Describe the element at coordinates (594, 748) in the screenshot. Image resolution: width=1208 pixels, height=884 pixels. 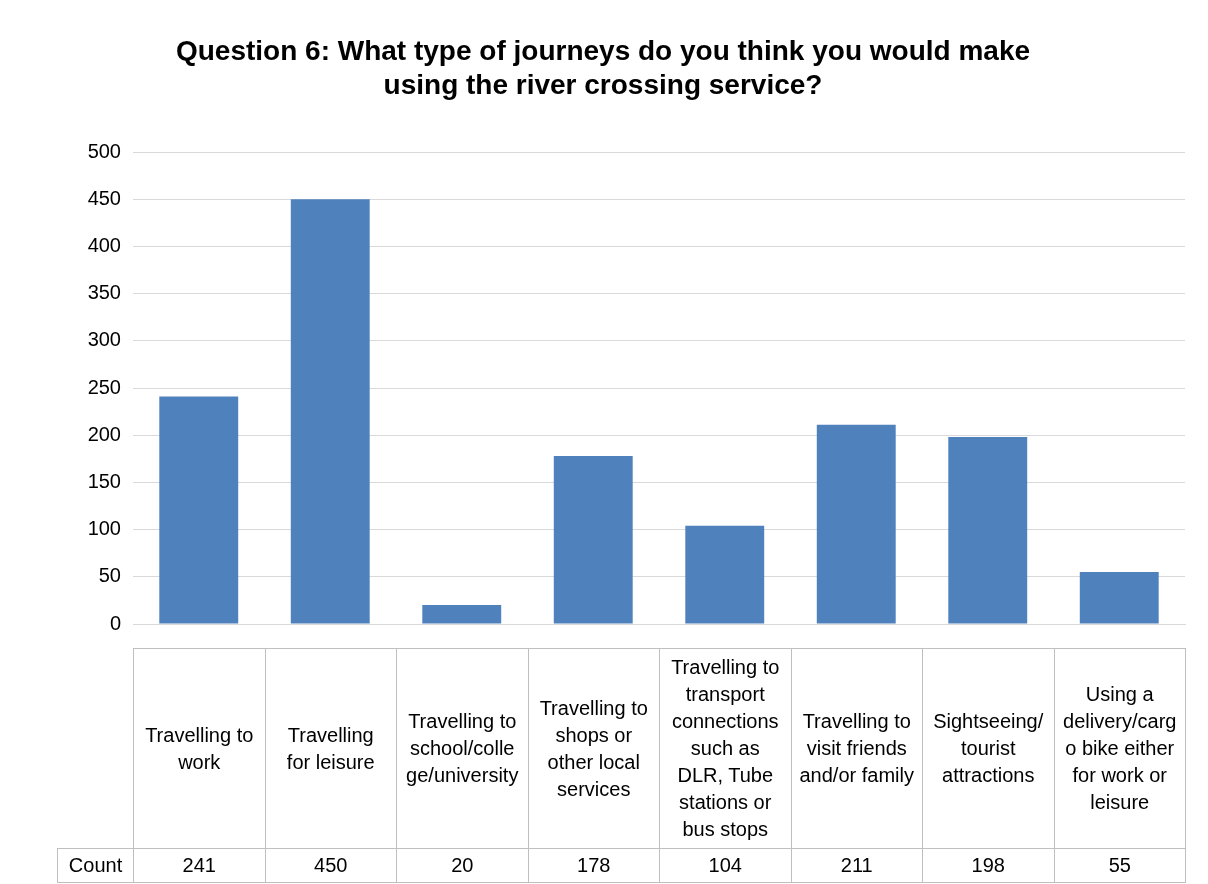
I see `x-tick-label: Travelling to shops or other local services` at that location.